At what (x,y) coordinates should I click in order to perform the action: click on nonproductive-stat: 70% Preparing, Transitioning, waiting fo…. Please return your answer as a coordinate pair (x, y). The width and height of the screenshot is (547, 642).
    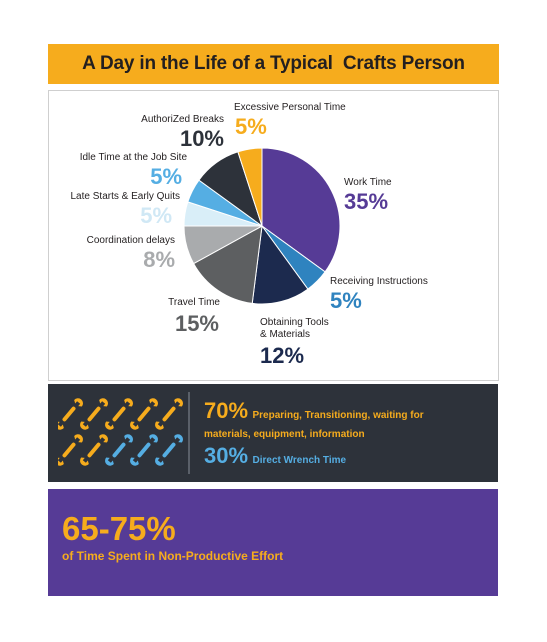
    Looking at the image, I should click on (314, 411).